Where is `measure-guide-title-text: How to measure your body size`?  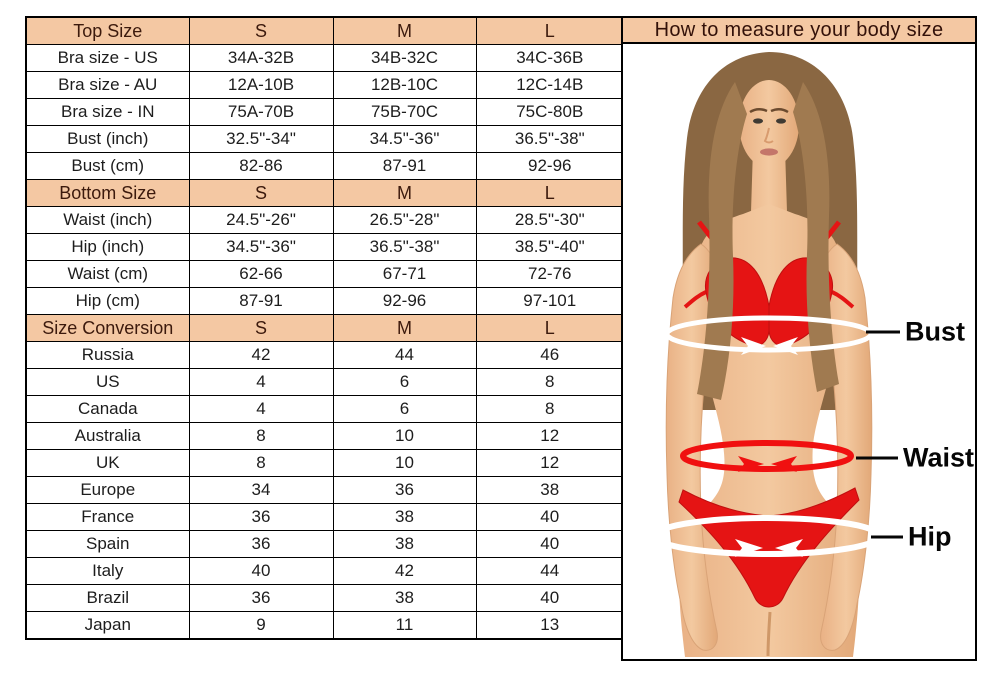
measure-guide-title-text: How to measure your body size is located at coordinates (799, 29).